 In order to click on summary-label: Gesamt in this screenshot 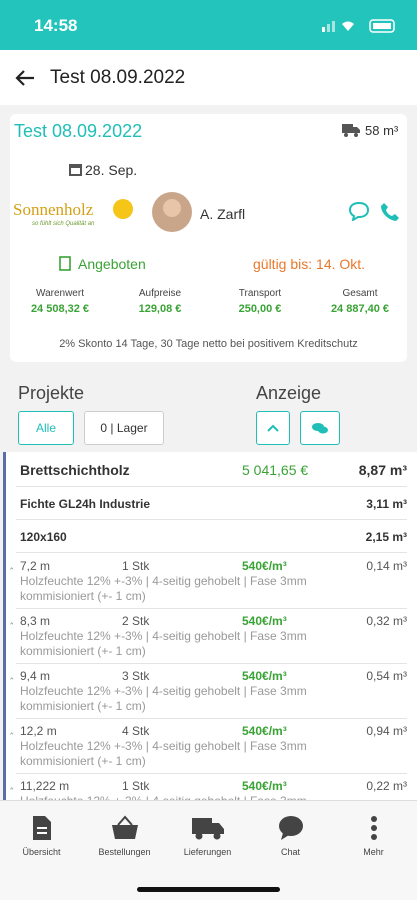, I will do `click(360, 293)`.